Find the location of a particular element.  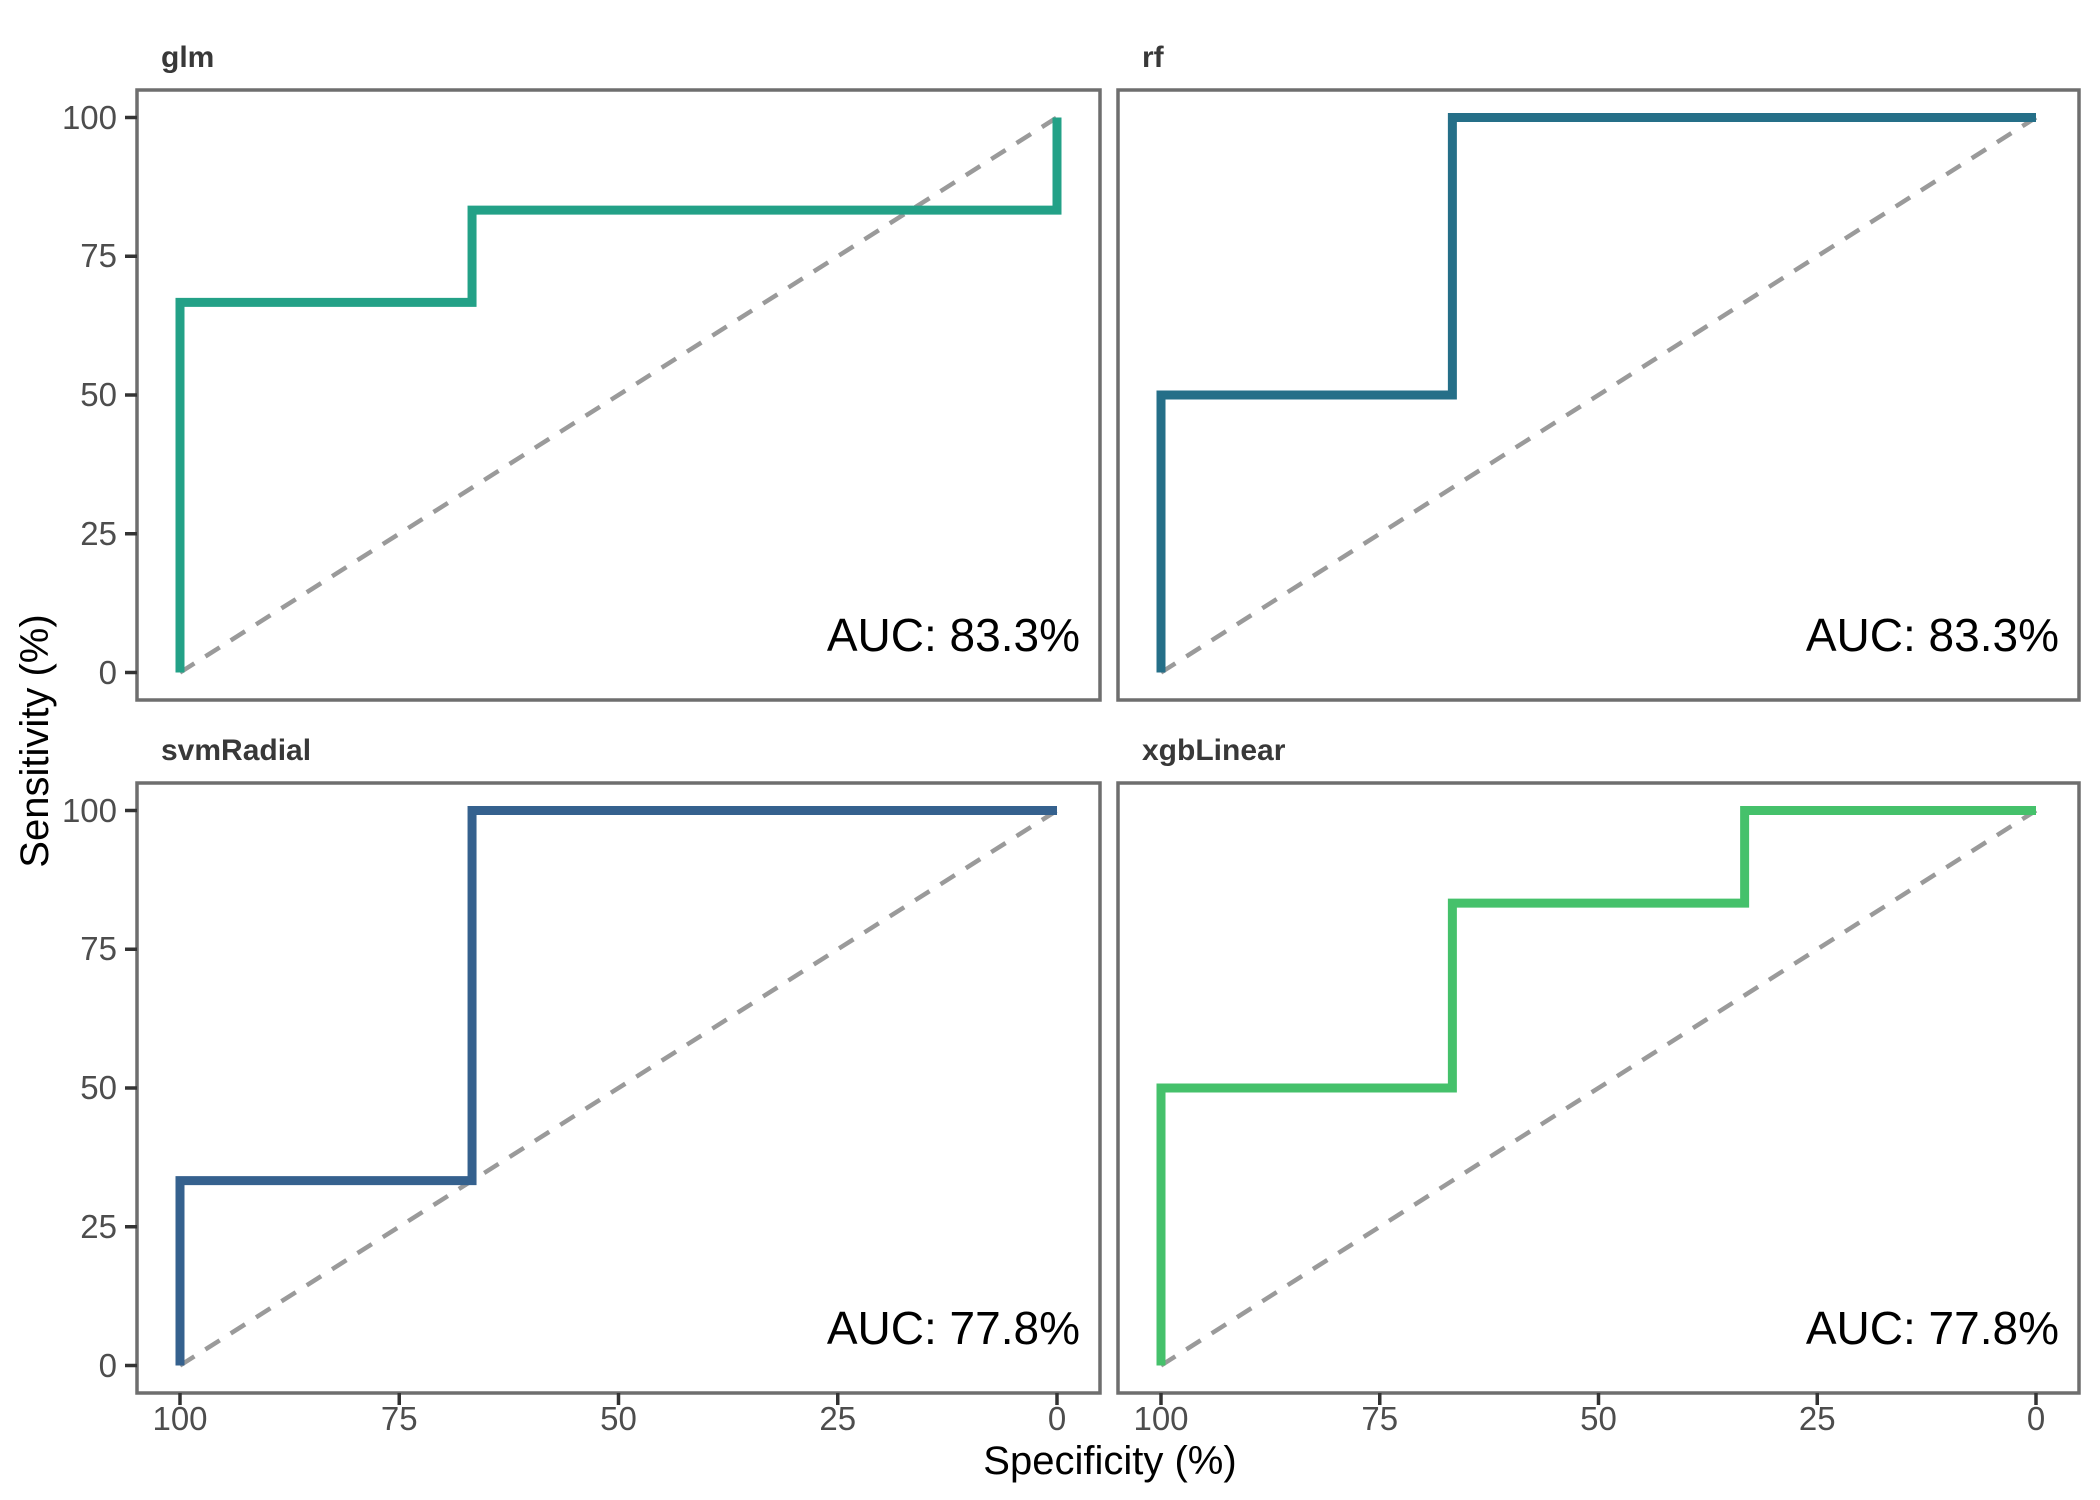

facet-title-svmradial: svmRadial is located at coordinates (236, 750).